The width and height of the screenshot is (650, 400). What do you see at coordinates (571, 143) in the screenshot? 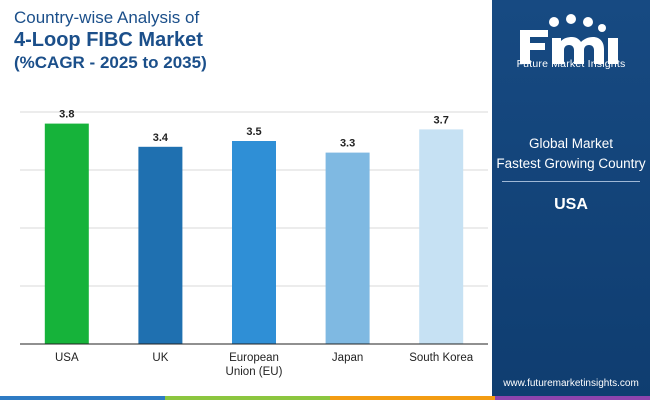
I see `panel-label-global-market: Global Market` at bounding box center [571, 143].